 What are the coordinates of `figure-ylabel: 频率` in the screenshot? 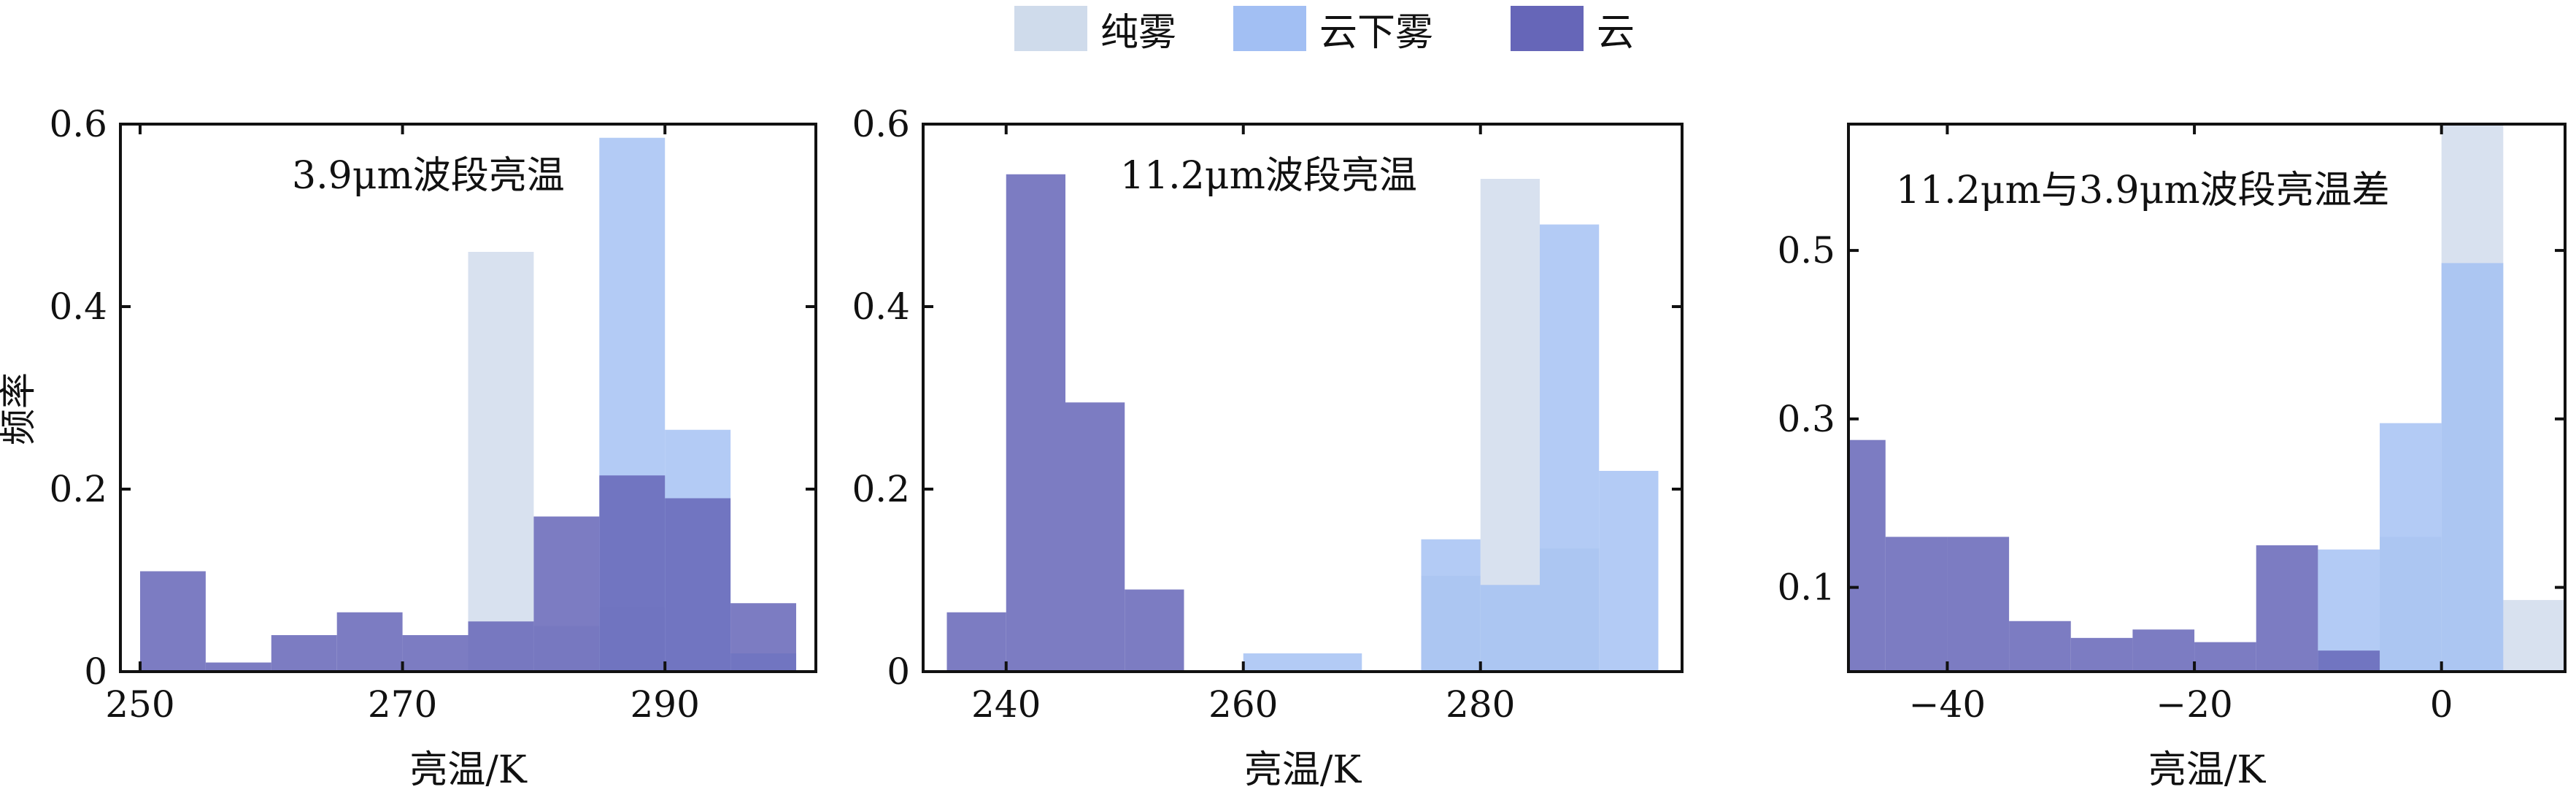 It's located at (19, 408).